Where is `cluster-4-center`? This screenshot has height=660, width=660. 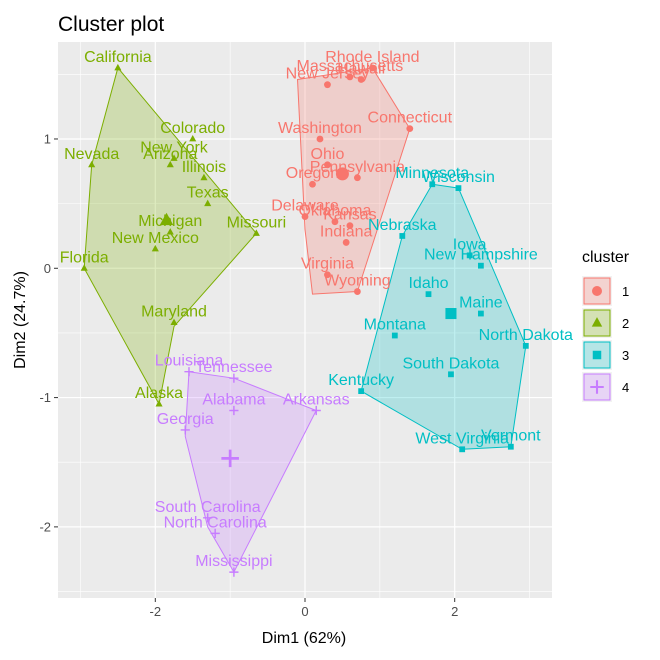
cluster-4-center is located at coordinates (230, 458).